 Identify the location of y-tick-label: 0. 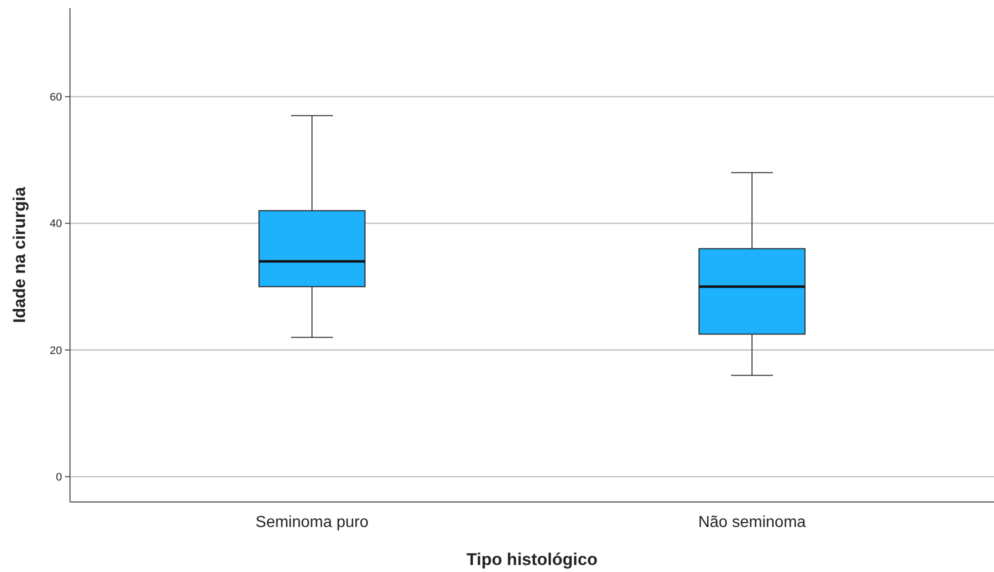
(59, 478).